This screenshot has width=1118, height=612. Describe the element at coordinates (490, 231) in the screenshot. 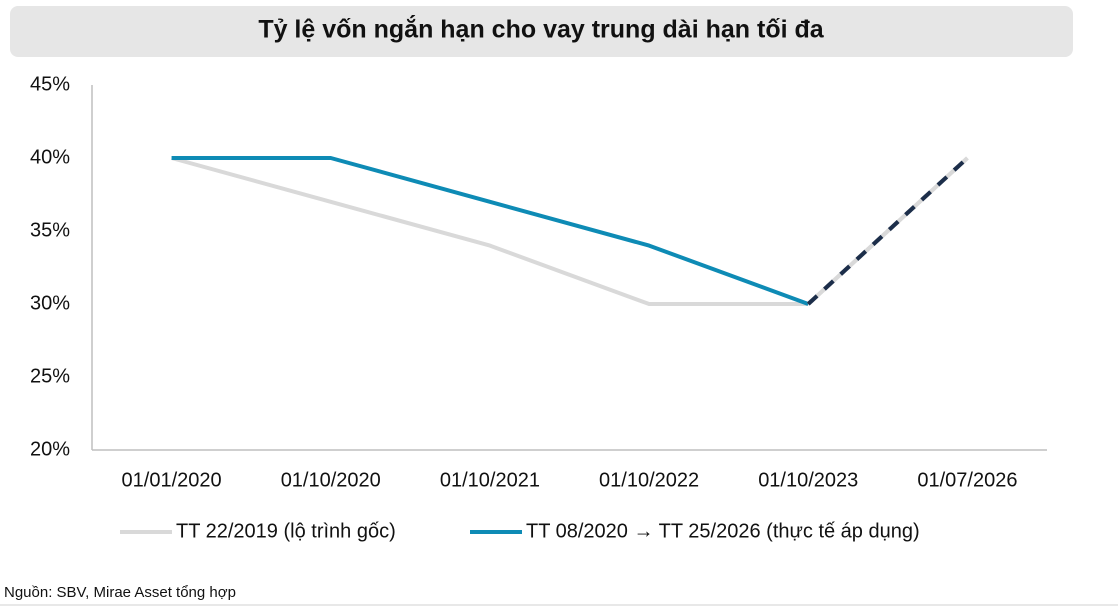

I see `series-line` at that location.